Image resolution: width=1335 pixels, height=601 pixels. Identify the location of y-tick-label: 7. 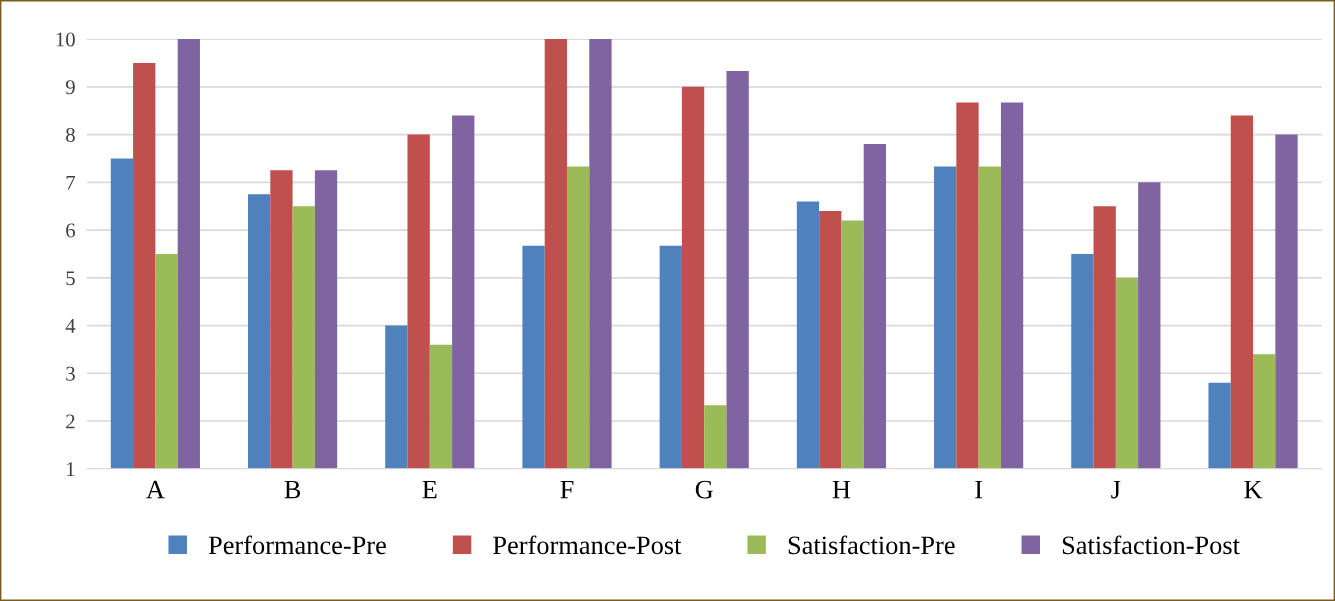
(71, 182).